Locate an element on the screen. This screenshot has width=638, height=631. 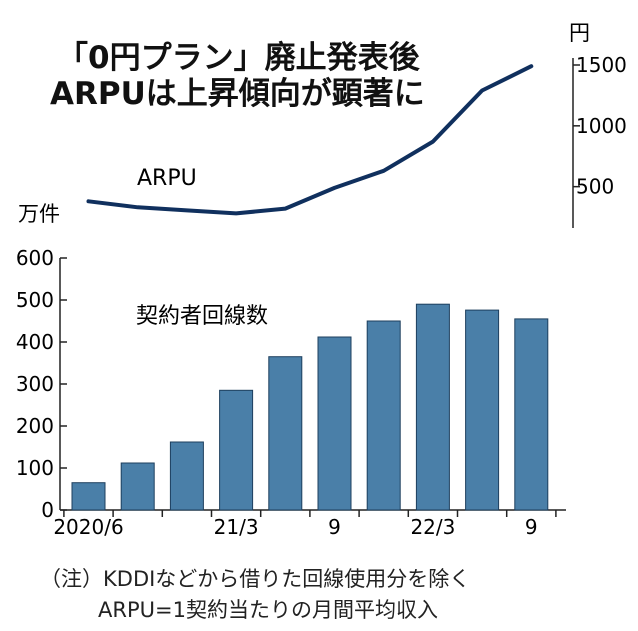
bar-x-tick-label: 2020/6 is located at coordinates (88, 527).